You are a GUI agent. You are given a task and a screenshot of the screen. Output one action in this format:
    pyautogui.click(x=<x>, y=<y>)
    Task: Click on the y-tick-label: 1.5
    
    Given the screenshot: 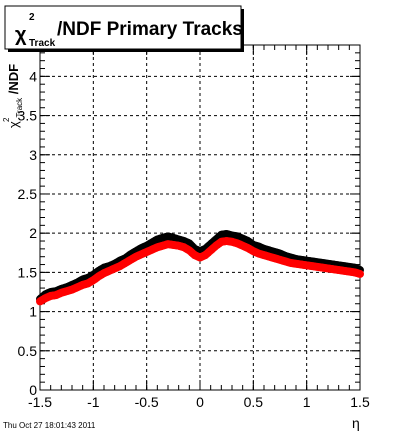 What is the action you would take?
    pyautogui.click(x=28, y=272)
    